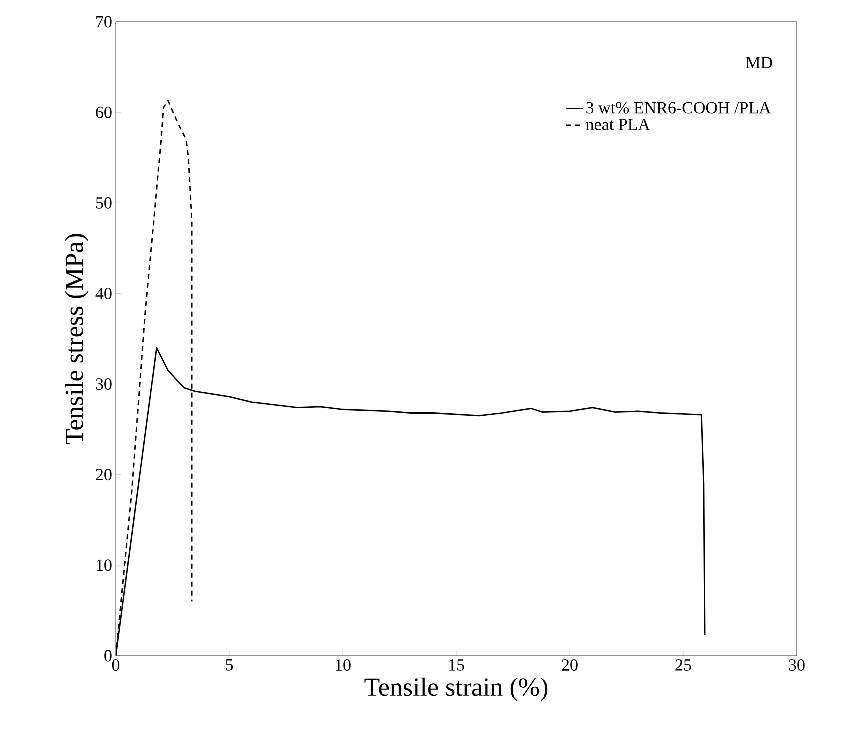 This screenshot has height=749, width=841. I want to click on x-axis-title: Tensile strain (%), so click(456, 690).